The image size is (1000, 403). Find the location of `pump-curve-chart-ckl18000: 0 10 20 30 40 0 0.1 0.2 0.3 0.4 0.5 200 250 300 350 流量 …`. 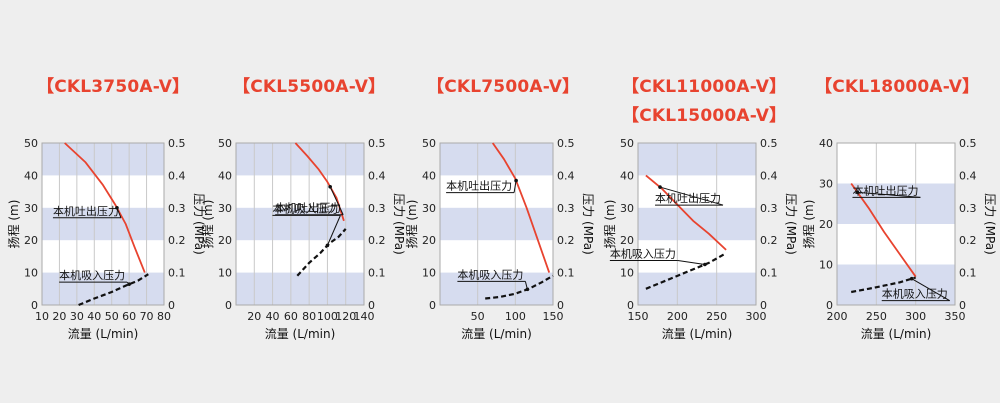

pump-curve-chart-ckl18000: 0 10 20 30 40 0 0.1 0.2 0.3 0.4 0.5 200 250 300 350 流量 … is located at coordinates (899, 239).